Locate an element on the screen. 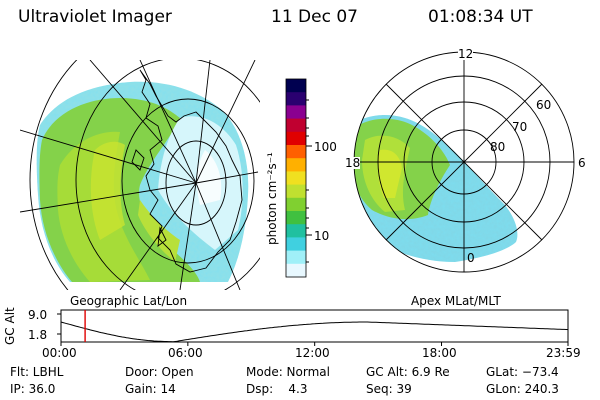 This screenshot has height=400, width=600. status-dsp: Dsp: 4.3 is located at coordinates (277, 389).